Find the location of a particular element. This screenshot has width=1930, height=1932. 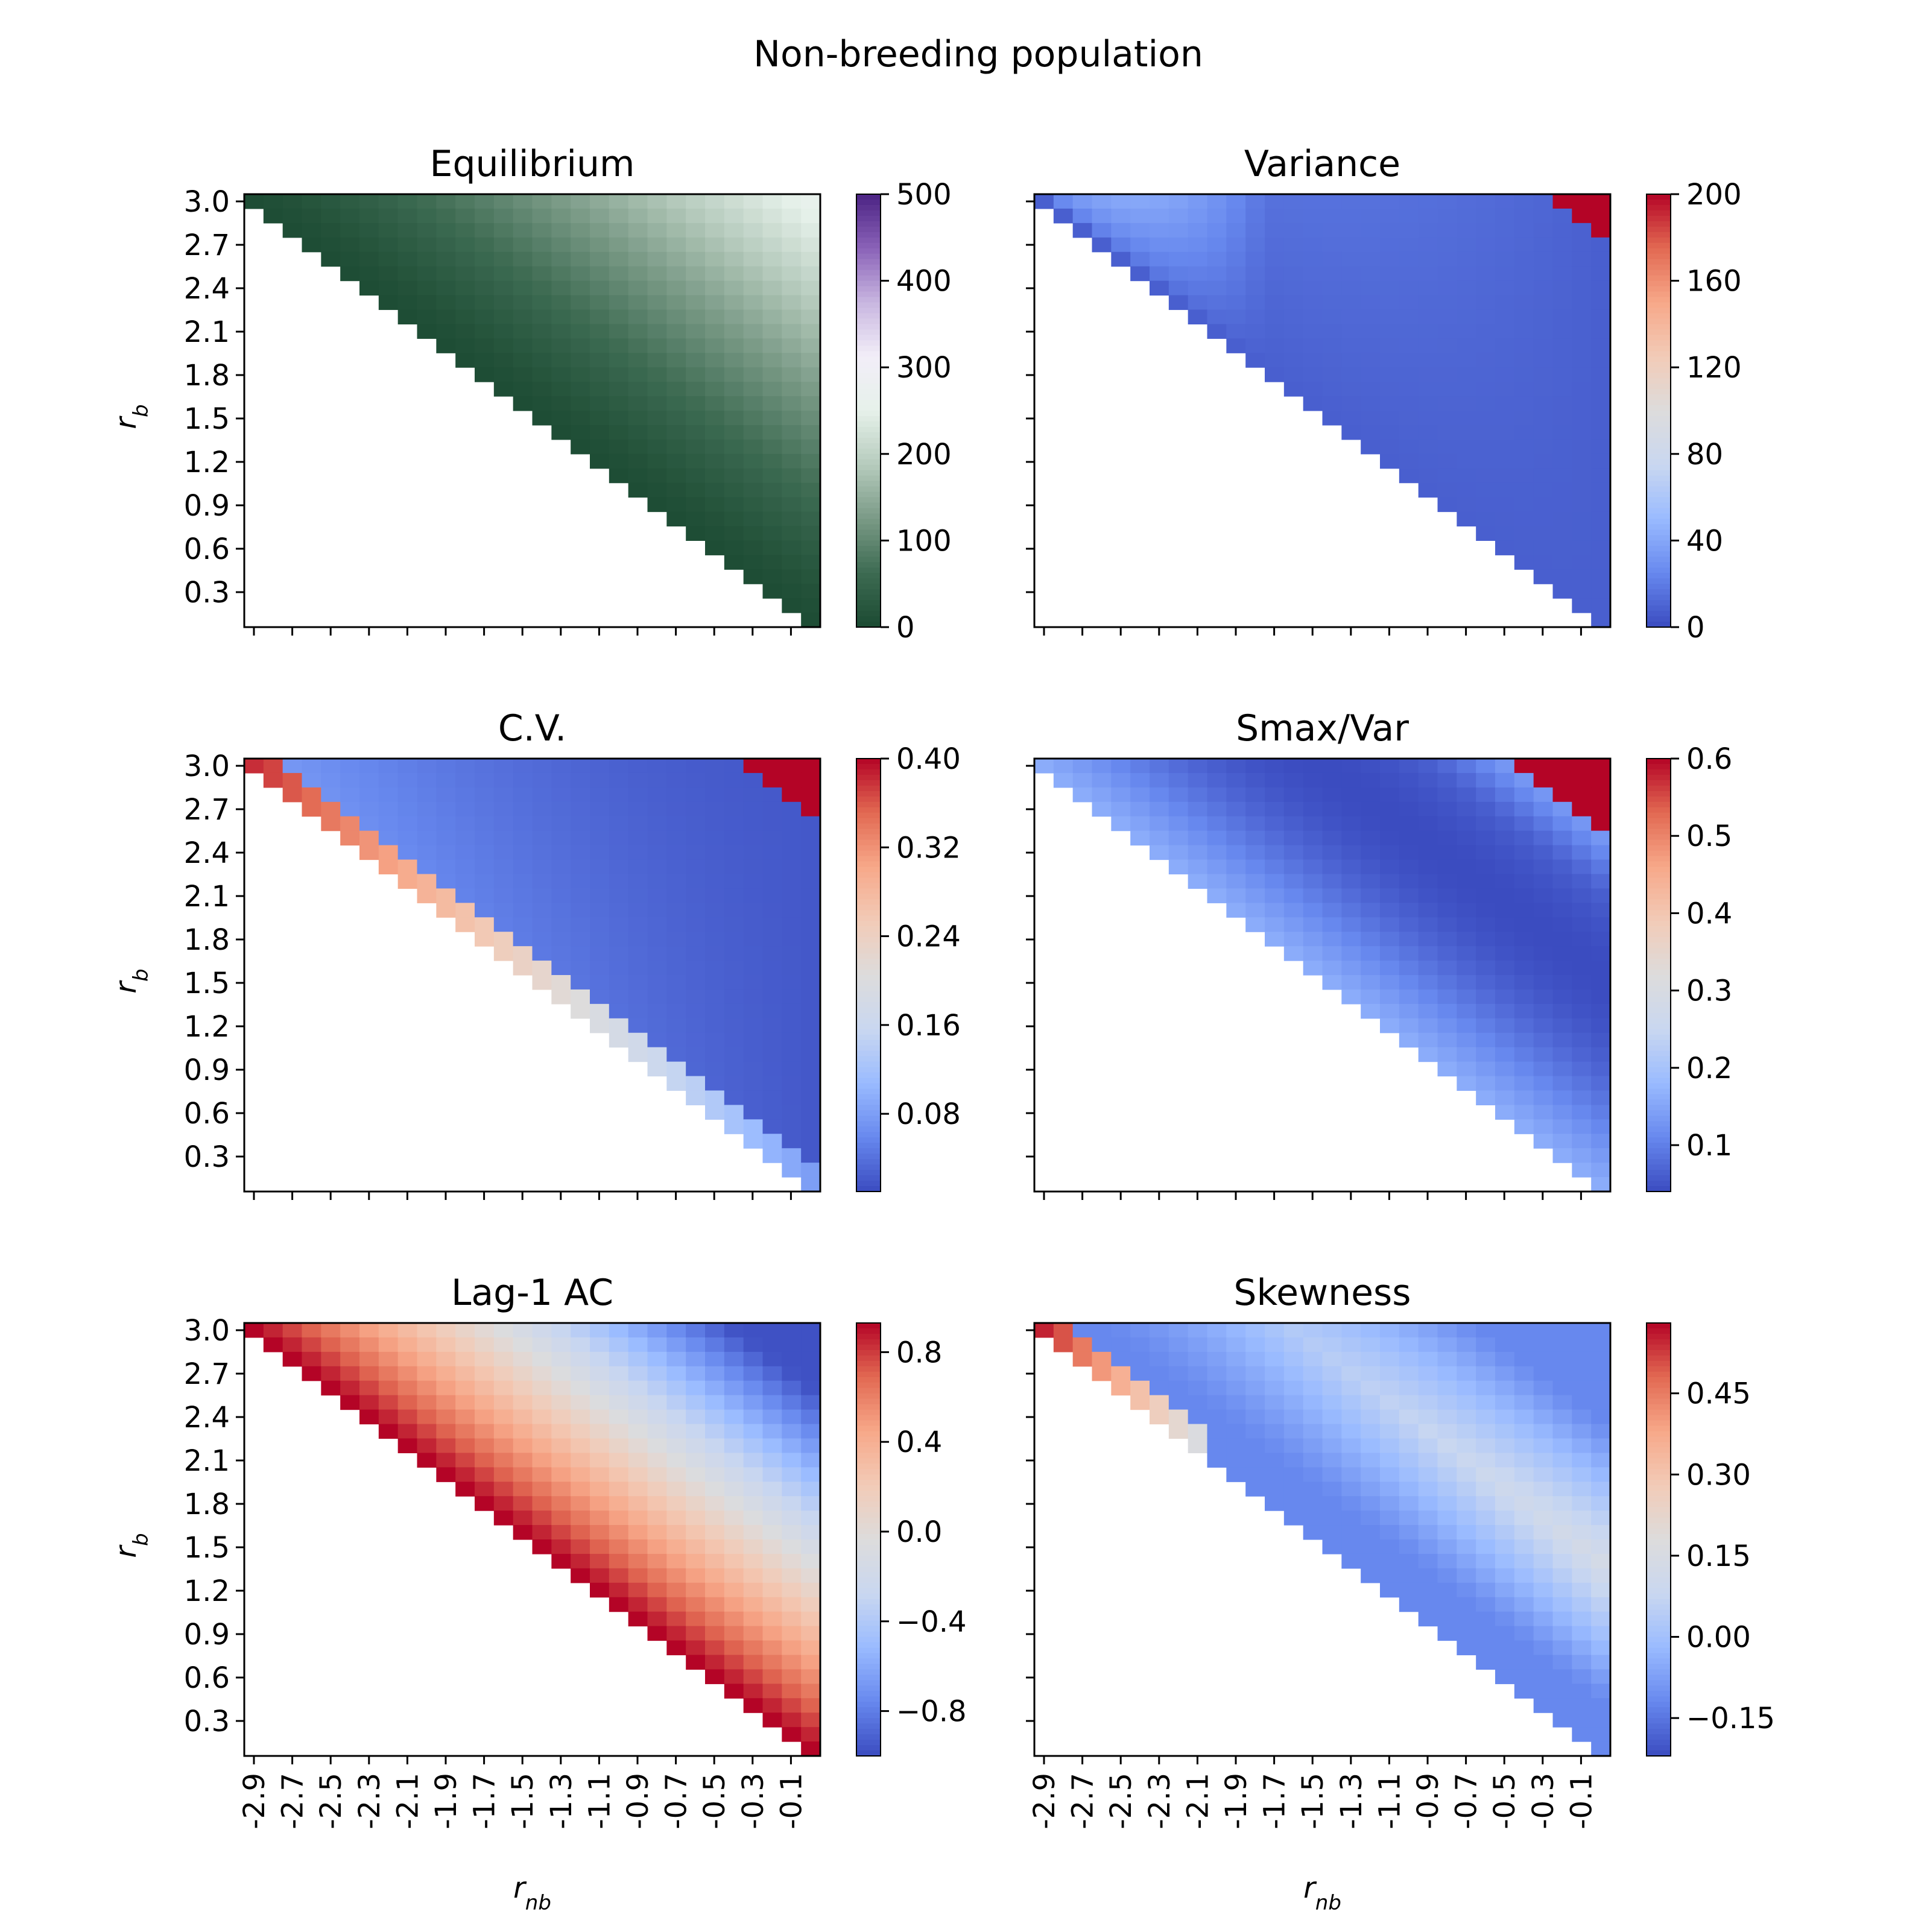

y-tick-label: 3.0 is located at coordinates (207, 1331).